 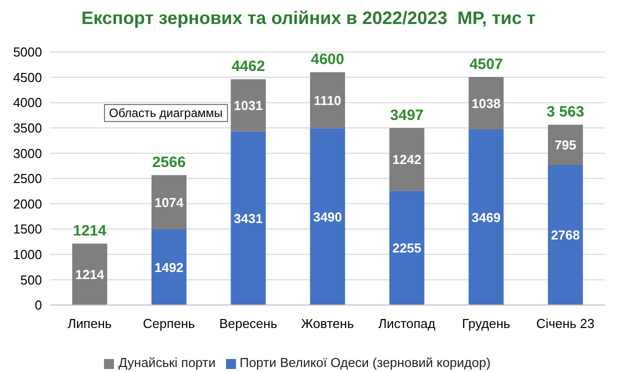 What do you see at coordinates (27, 77) in the screenshot?
I see `y-tick-label: 4500` at bounding box center [27, 77].